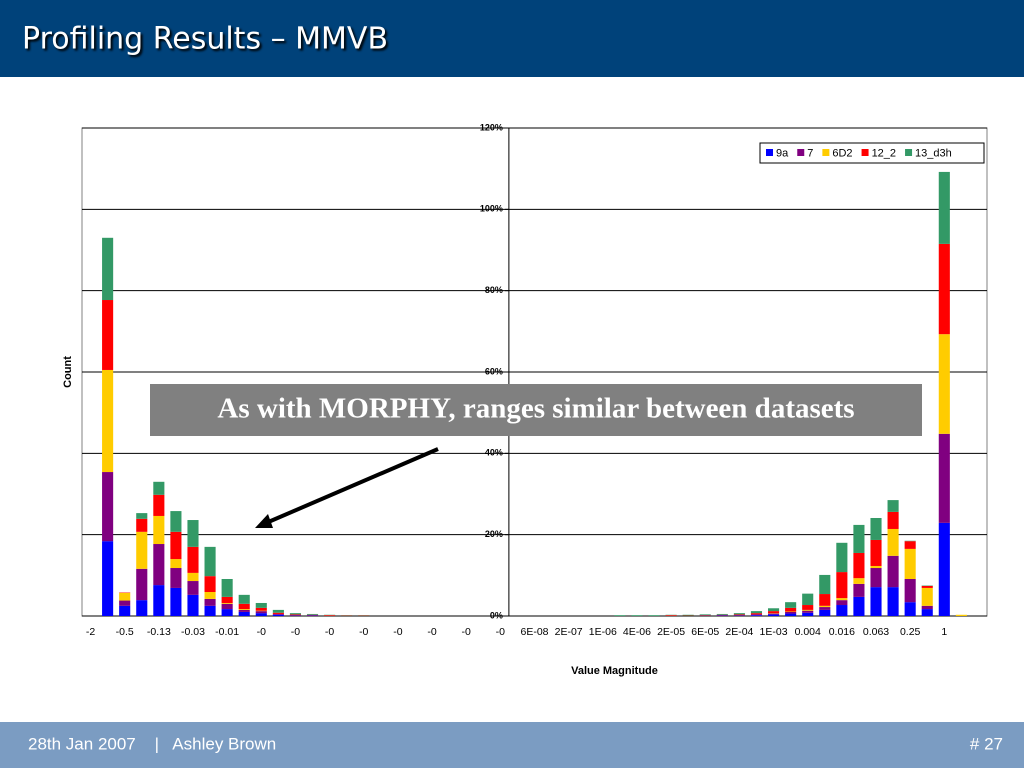 Image resolution: width=1024 pixels, height=768 pixels. I want to click on x-tick-label: 0.004, so click(808, 632).